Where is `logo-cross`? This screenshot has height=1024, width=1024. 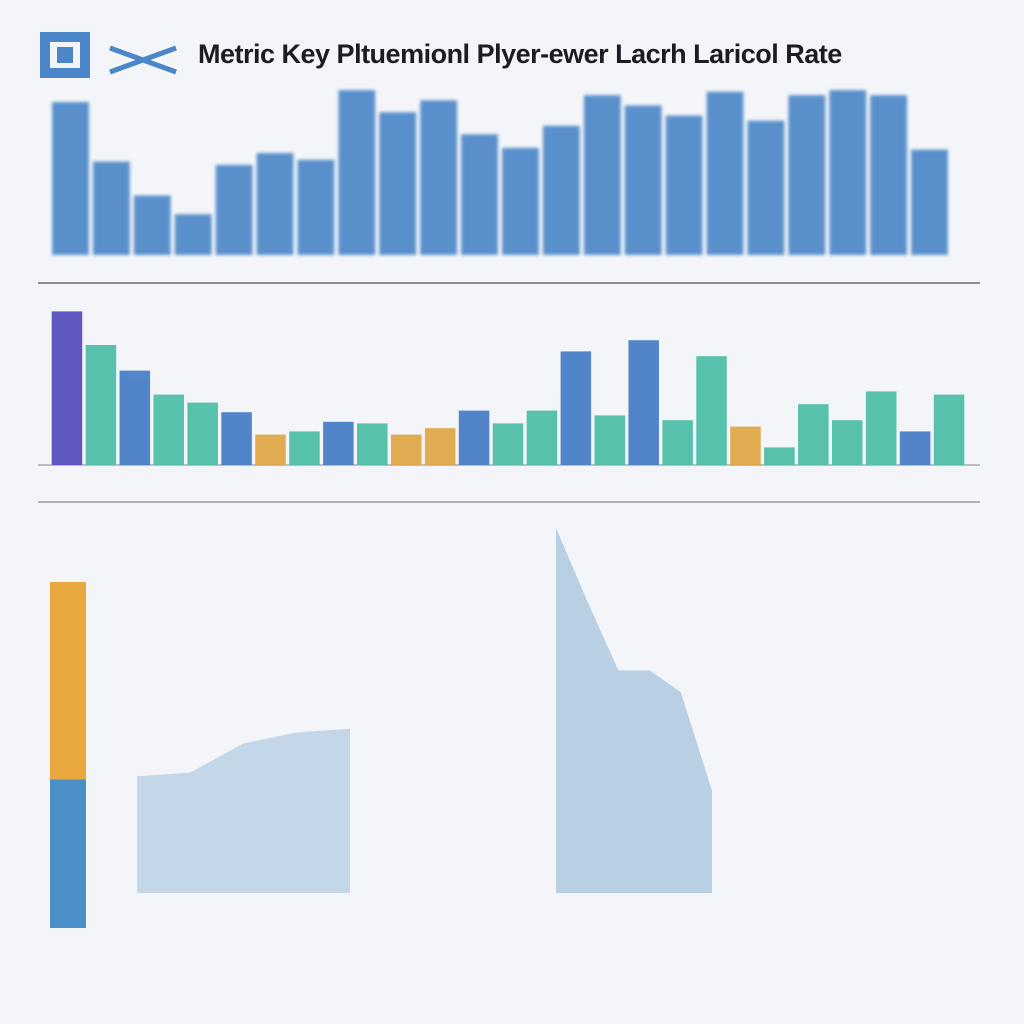 logo-cross is located at coordinates (143, 60).